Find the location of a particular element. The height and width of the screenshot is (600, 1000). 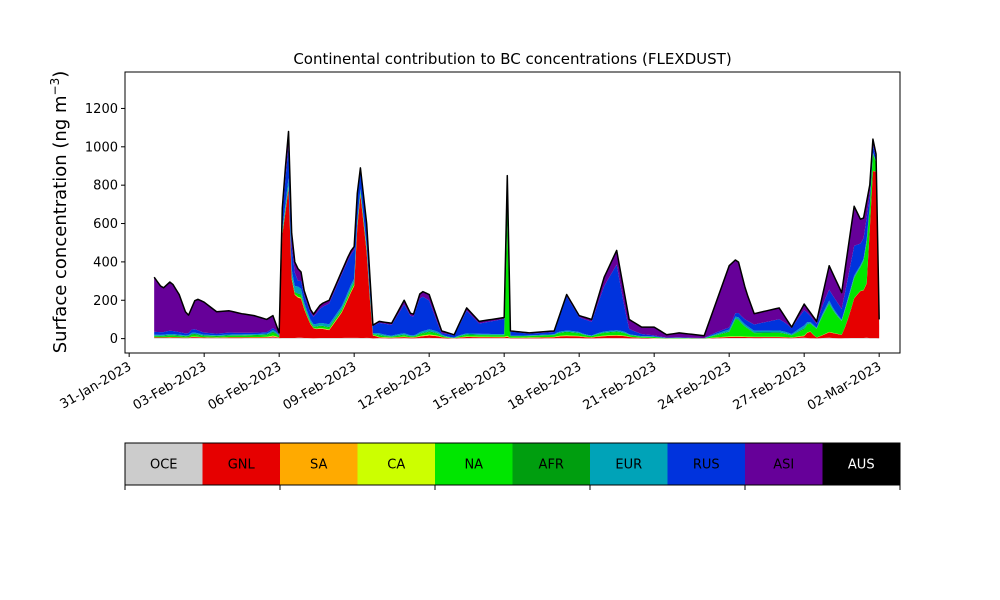

colorbar-legend: OCE GNL SA CA NA AFR EUR RUS ASI AUS is located at coordinates (512, 466).